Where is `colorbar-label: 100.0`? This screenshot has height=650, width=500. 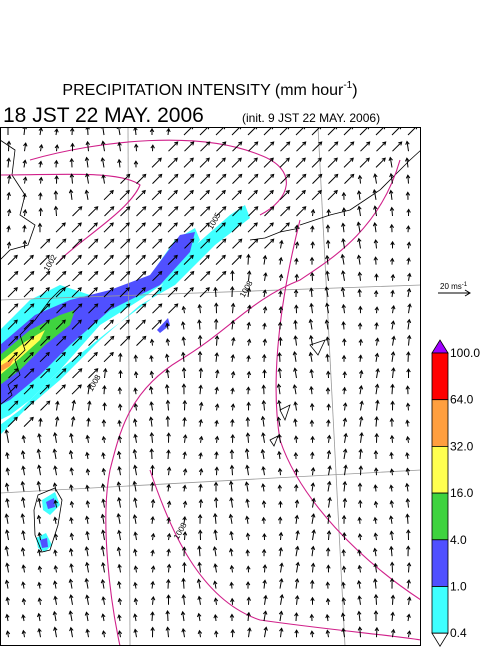
colorbar-label: 100.0 is located at coordinates (465, 353).